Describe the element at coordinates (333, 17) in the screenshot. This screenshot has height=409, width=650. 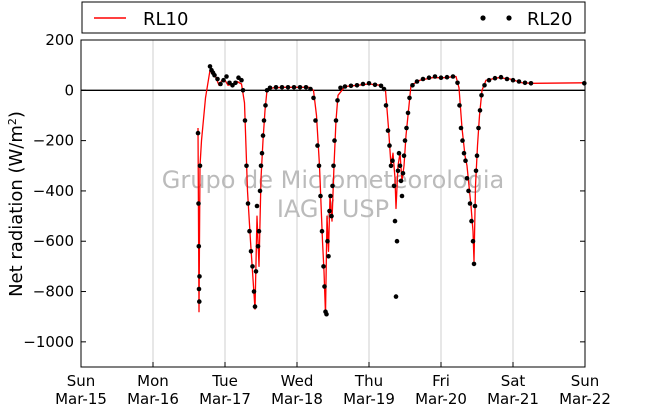
I see `legend: RL10 RL20` at that location.